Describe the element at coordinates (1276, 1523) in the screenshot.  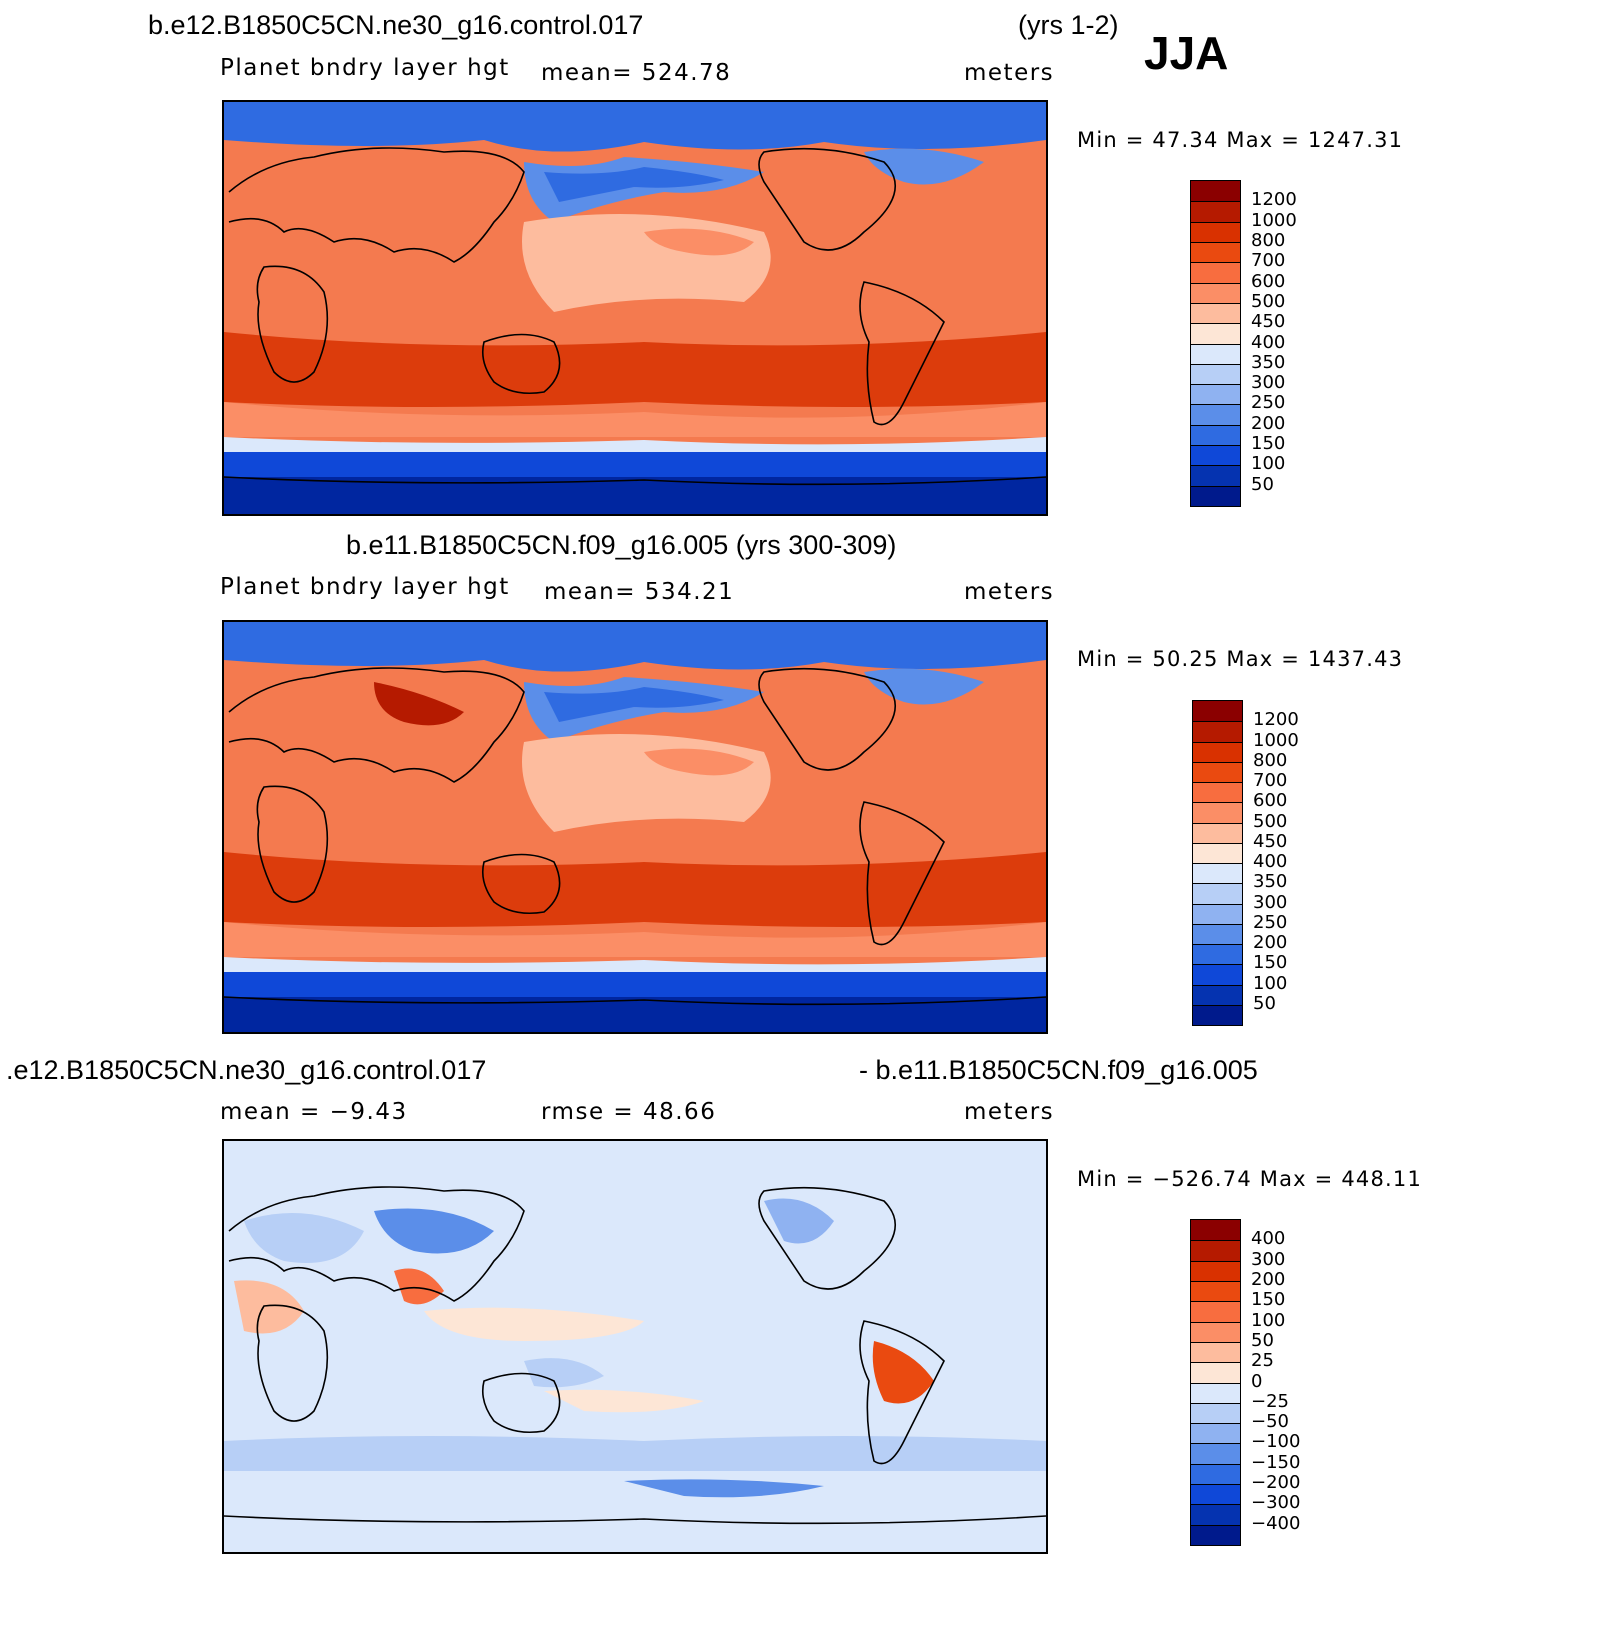
I see `colorbar-tick-label: −400` at that location.